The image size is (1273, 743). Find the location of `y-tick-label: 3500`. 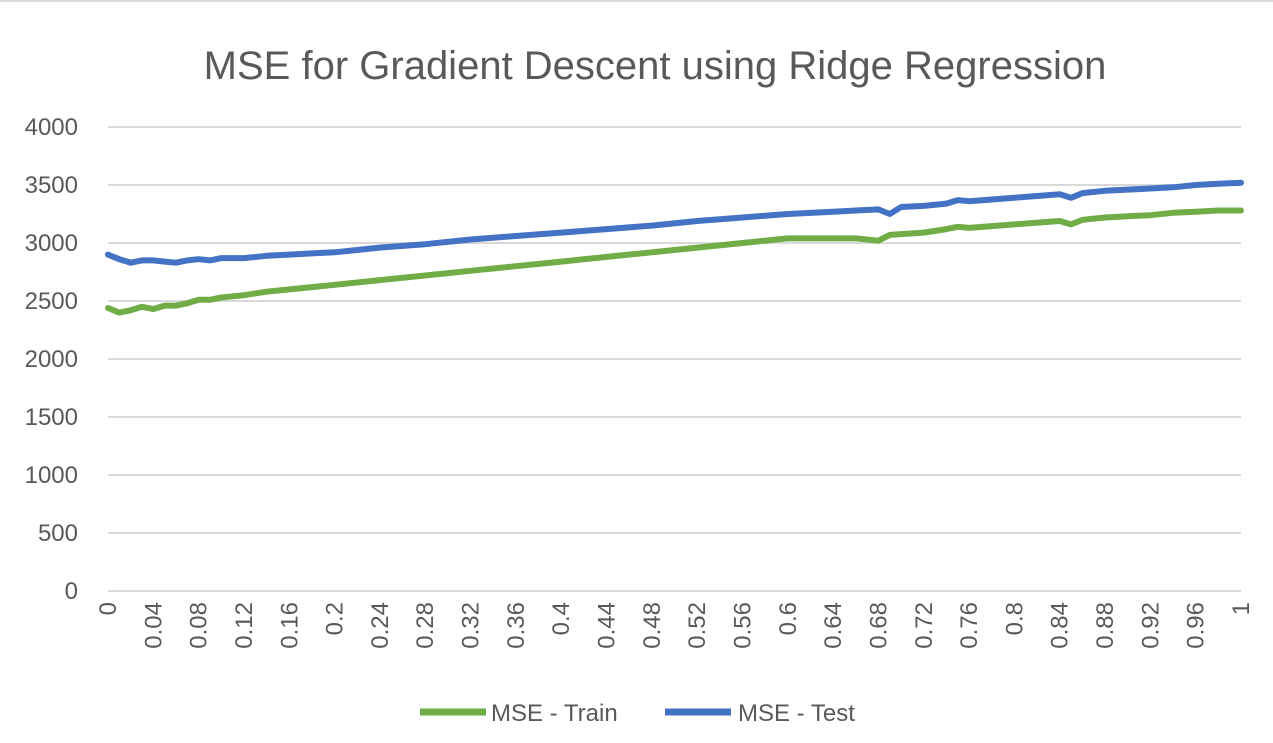

y-tick-label: 3500 is located at coordinates (51, 185).